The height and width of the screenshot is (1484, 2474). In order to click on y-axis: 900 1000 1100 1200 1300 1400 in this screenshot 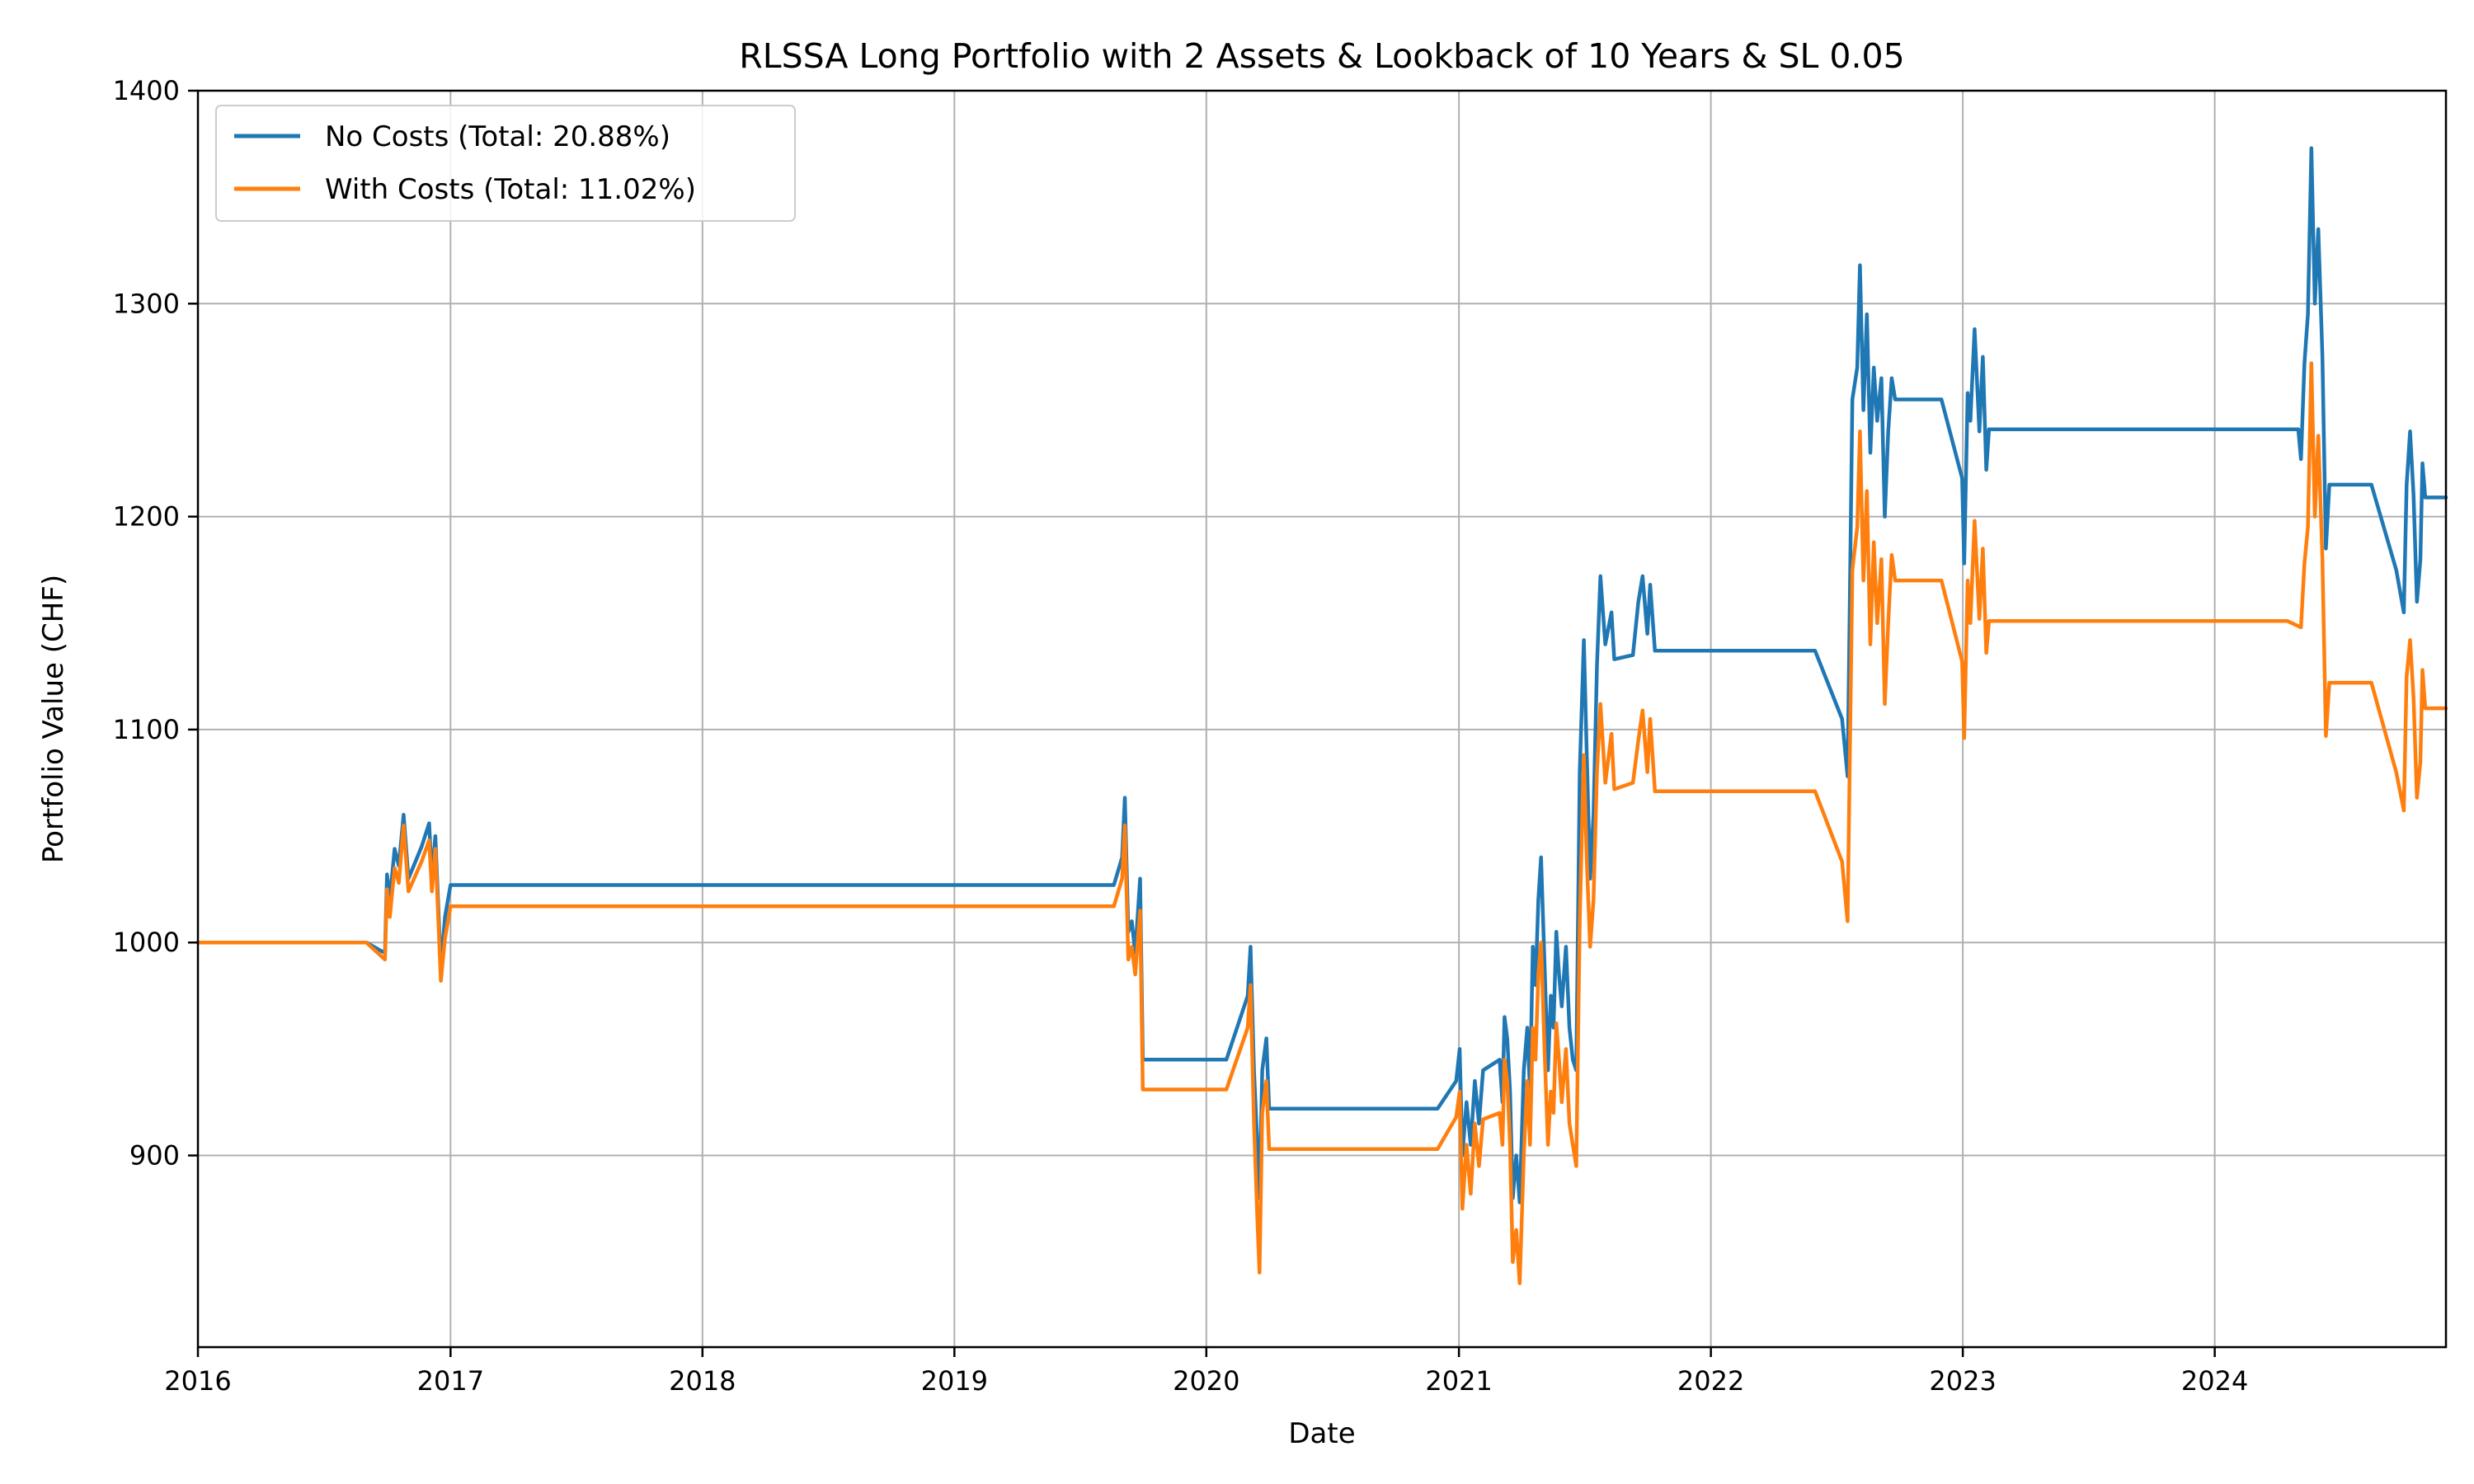, I will do `click(155, 623)`.